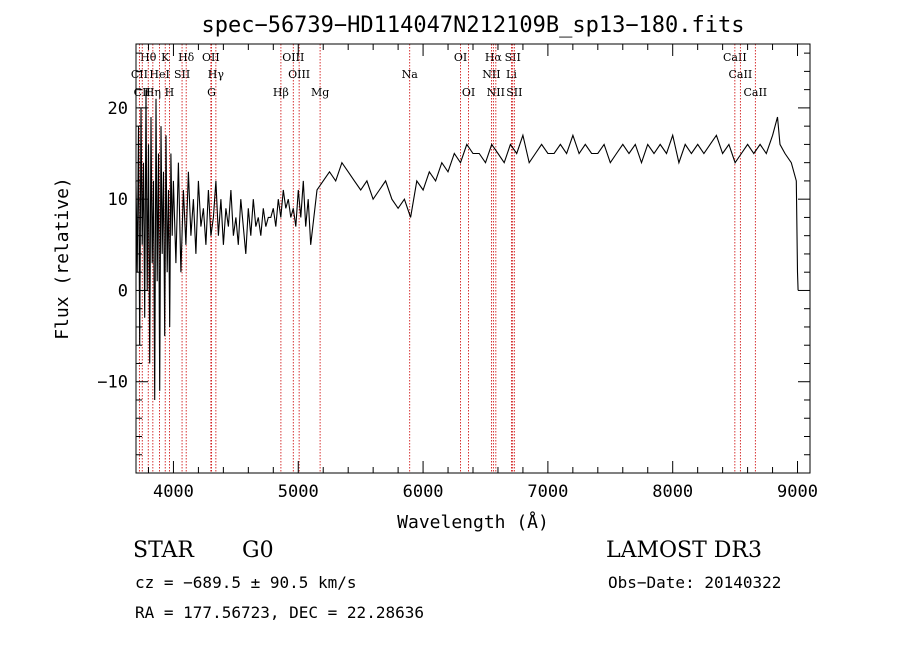  What do you see at coordinates (246, 582) in the screenshot?
I see `cz-value: cz = −689.5 ± 90.5 km/s` at bounding box center [246, 582].